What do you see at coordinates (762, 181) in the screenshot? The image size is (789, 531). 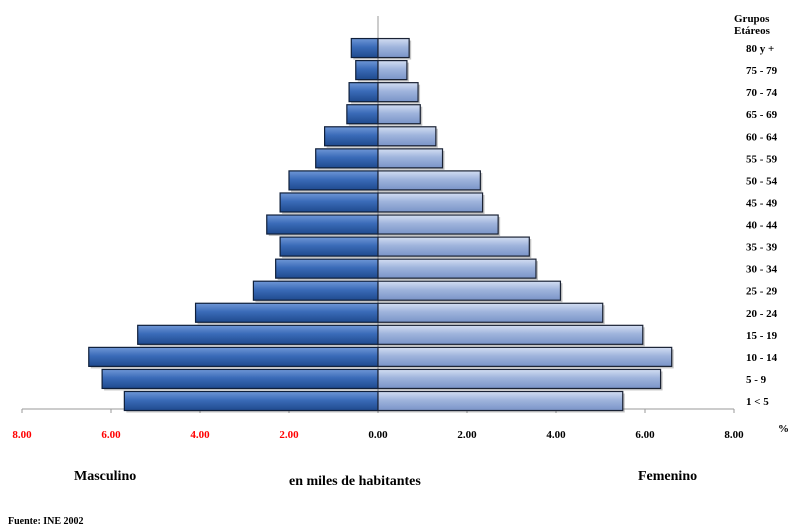 I see `age-group-label: 50 - 54` at bounding box center [762, 181].